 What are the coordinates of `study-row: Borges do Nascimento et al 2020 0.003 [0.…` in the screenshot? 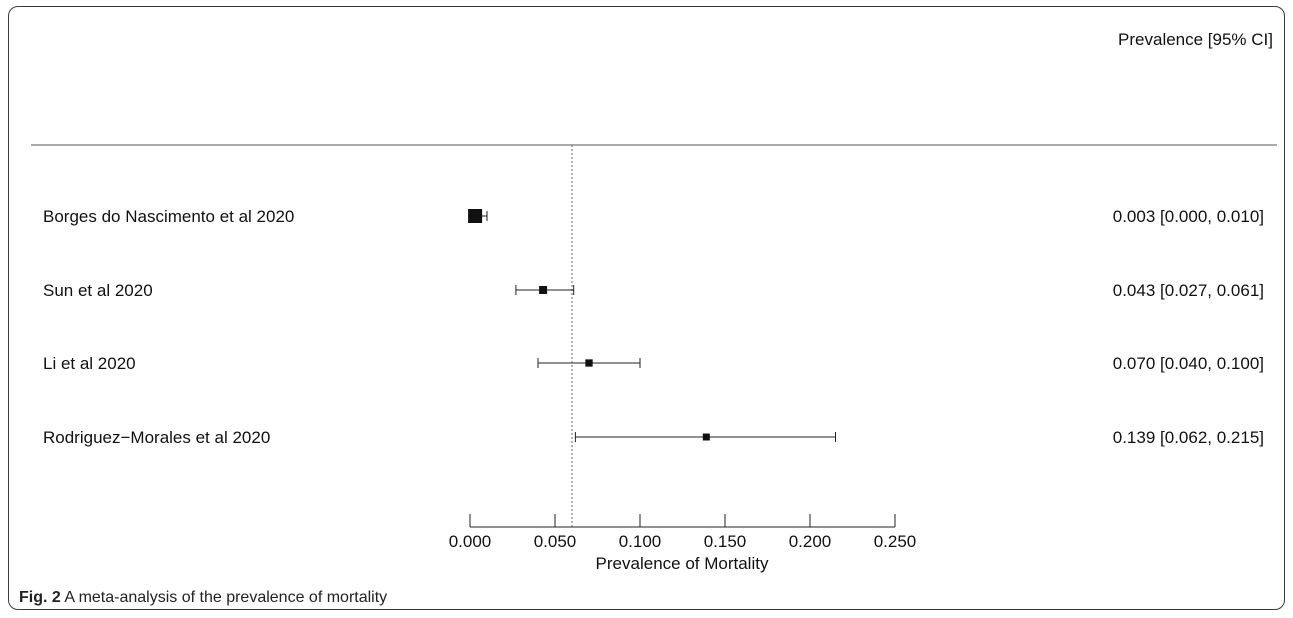 It's located at (653, 216).